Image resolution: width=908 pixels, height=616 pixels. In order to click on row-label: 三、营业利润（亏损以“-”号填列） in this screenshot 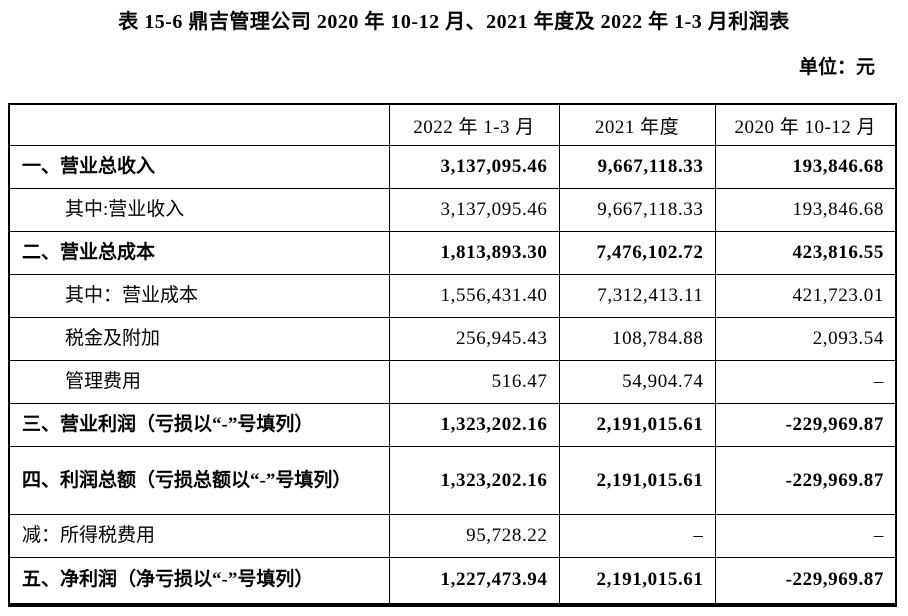, I will do `click(199, 425)`.